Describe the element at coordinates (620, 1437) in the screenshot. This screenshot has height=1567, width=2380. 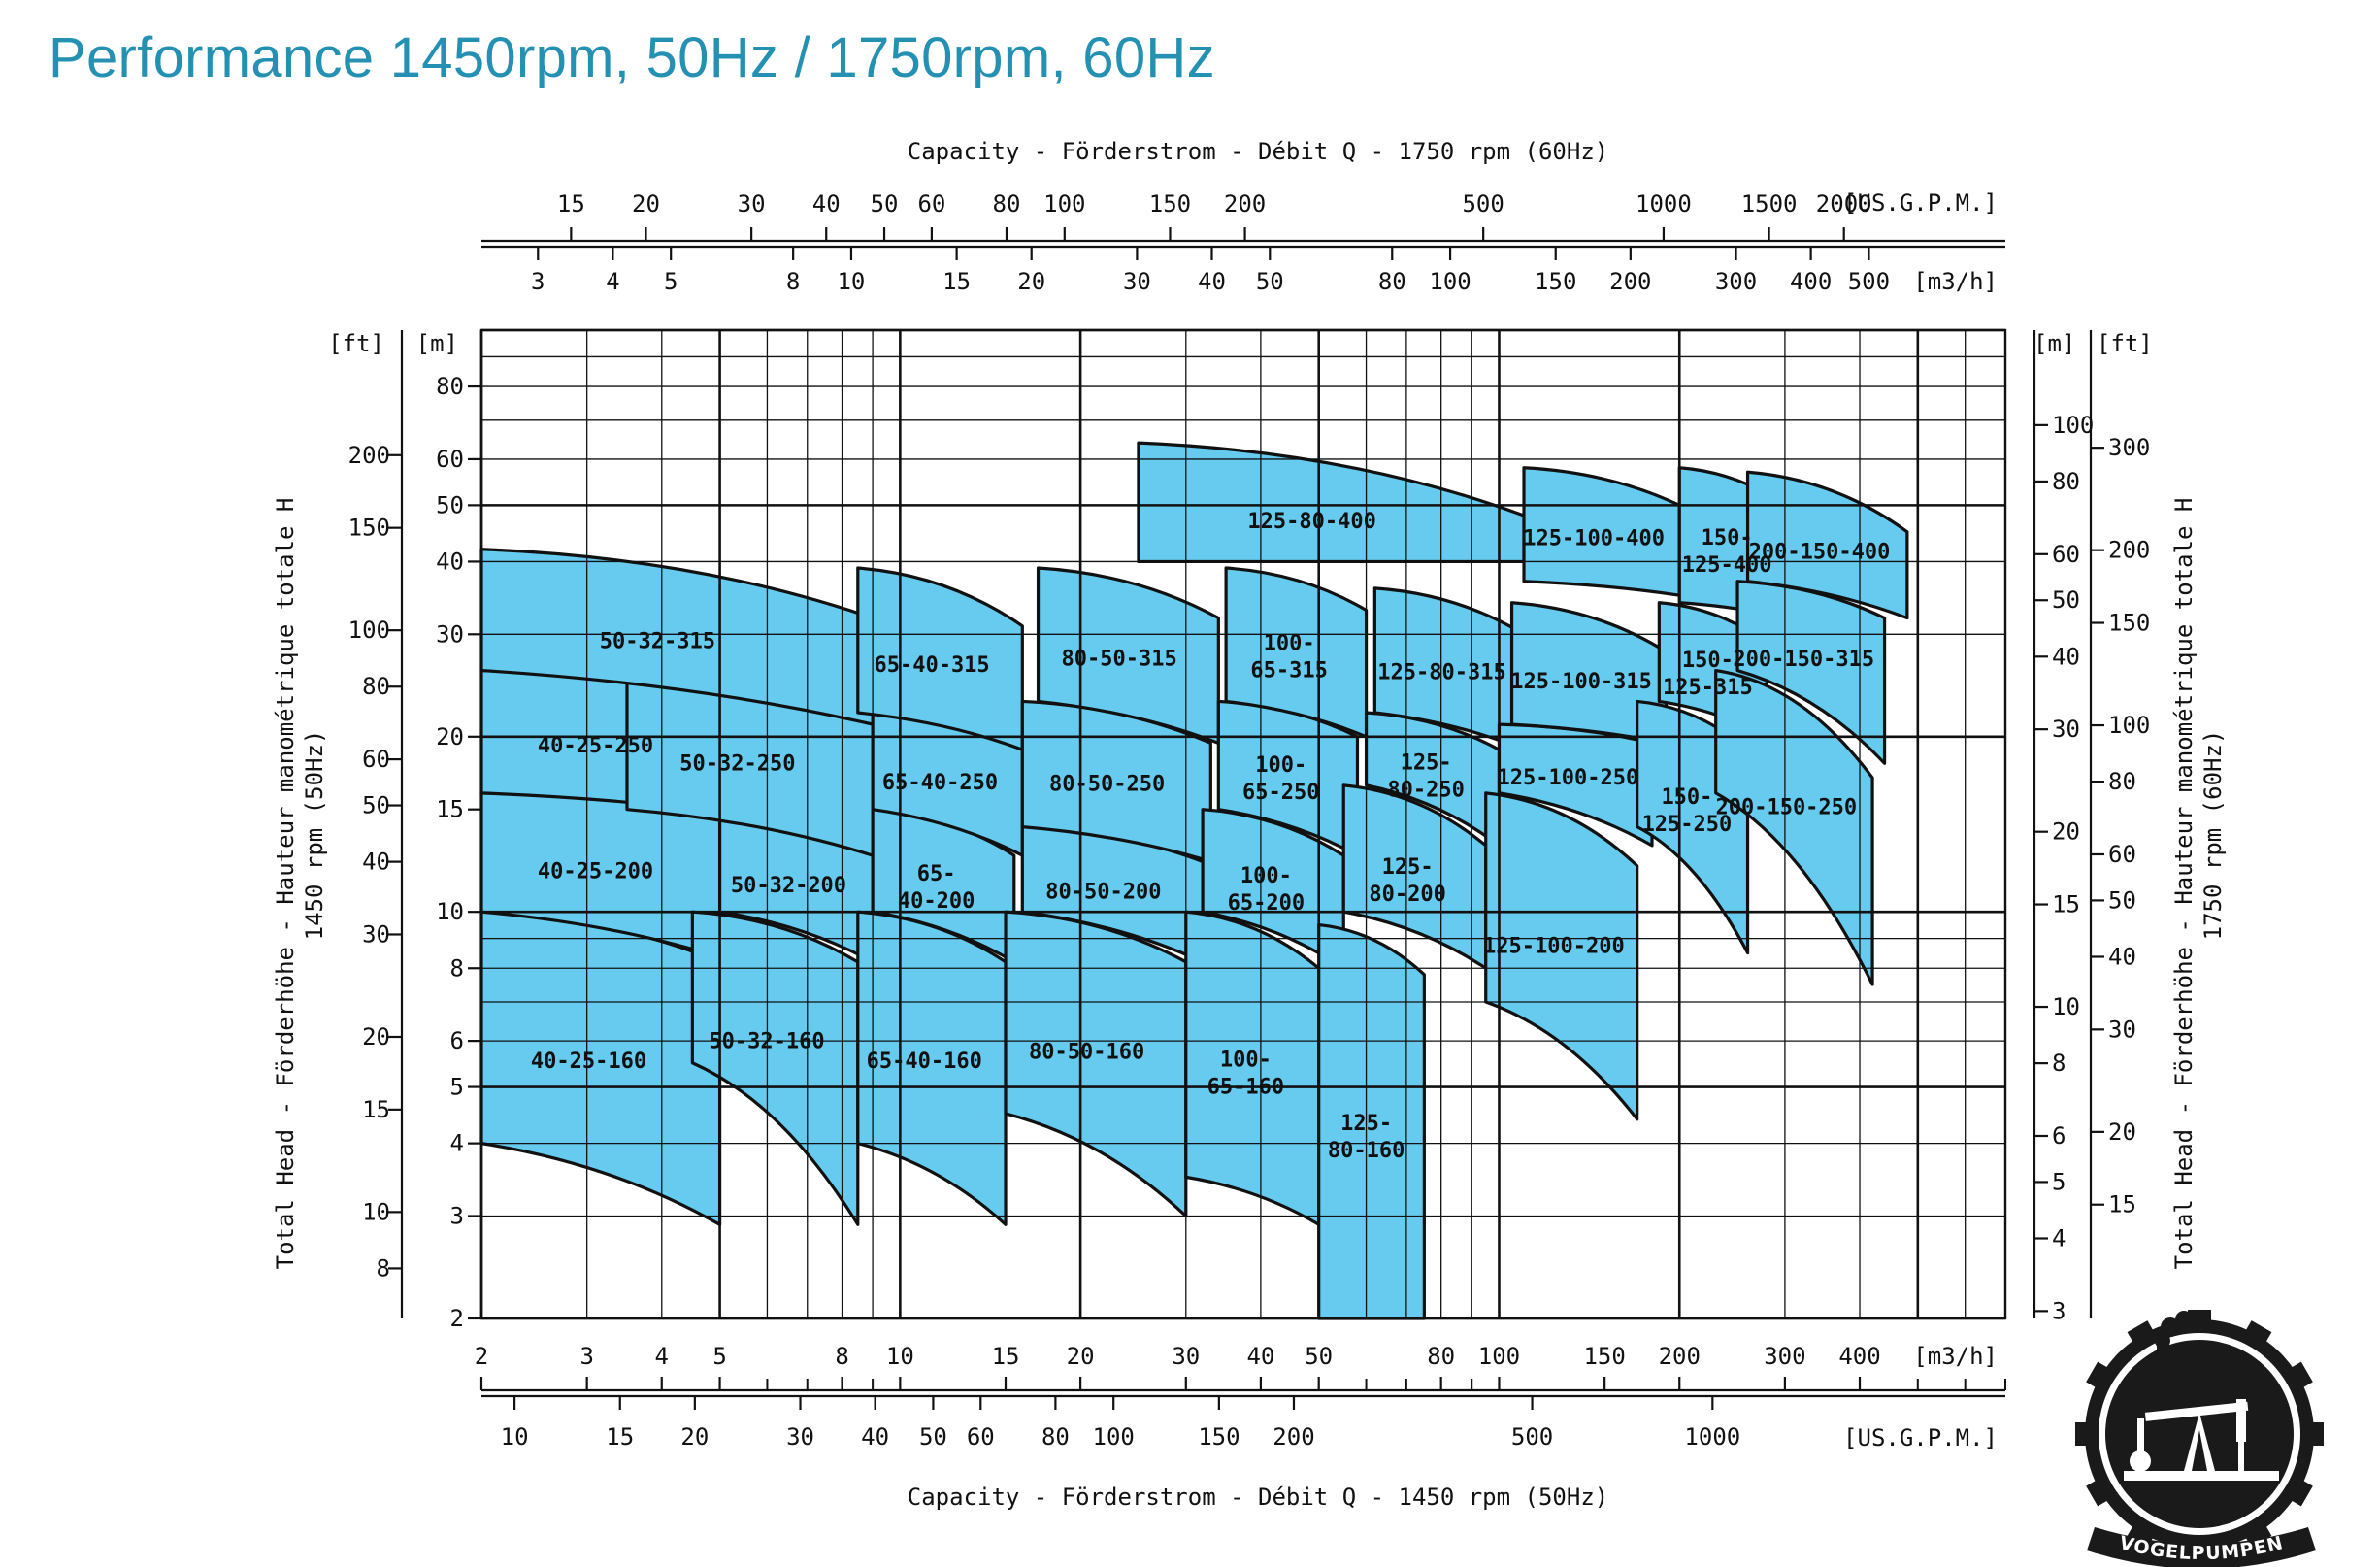
I see `bottom-usgpm-axis-tick-label: 15` at that location.